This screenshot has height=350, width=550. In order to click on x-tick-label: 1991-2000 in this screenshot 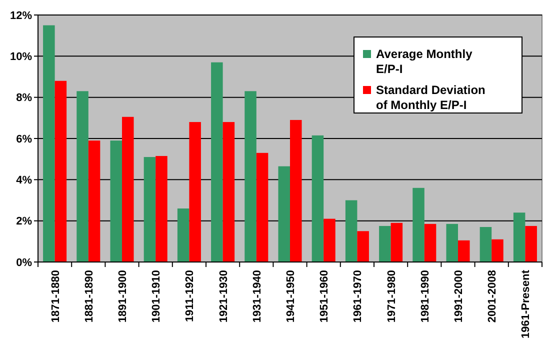, I will do `click(459, 296)`.